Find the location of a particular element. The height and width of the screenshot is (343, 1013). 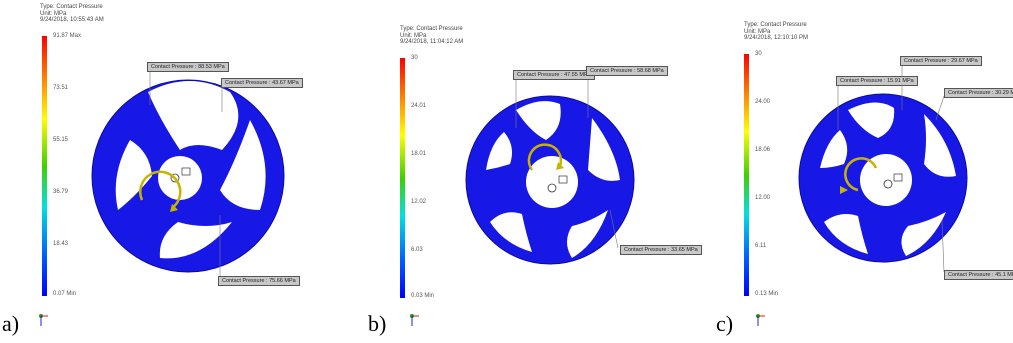

scale-tick: 24.01 is located at coordinates (419, 106).